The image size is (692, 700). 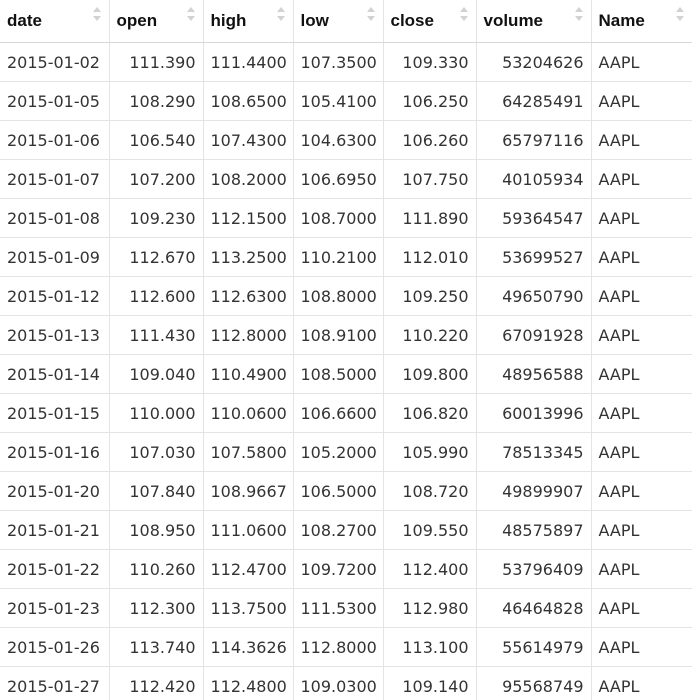 What do you see at coordinates (338, 413) in the screenshot?
I see `cell-low: 106.6600` at bounding box center [338, 413].